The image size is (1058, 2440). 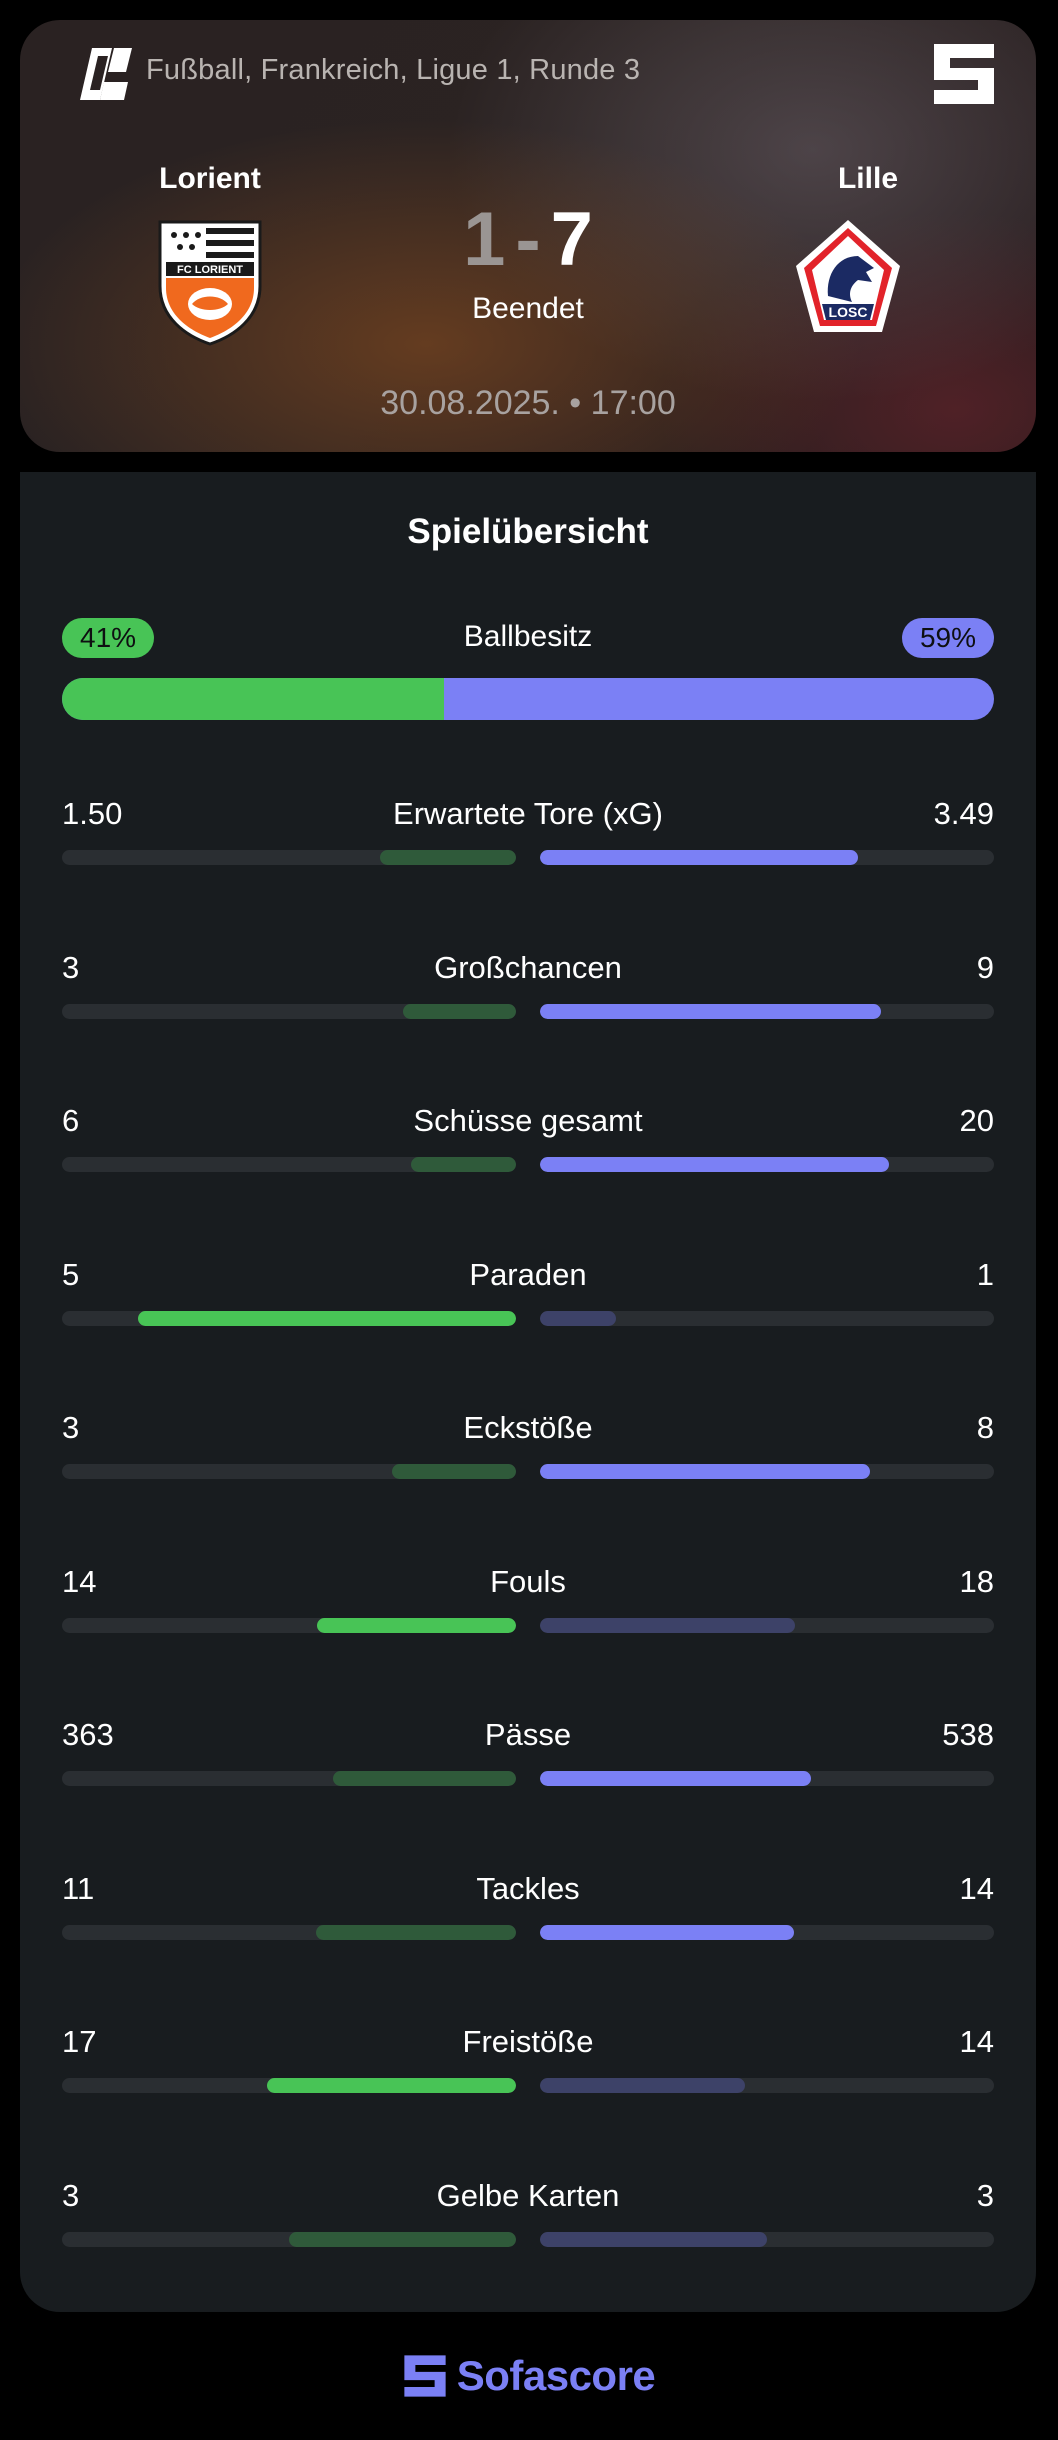 I want to click on stat-label: Schüsse gesamt, so click(x=528, y=1120).